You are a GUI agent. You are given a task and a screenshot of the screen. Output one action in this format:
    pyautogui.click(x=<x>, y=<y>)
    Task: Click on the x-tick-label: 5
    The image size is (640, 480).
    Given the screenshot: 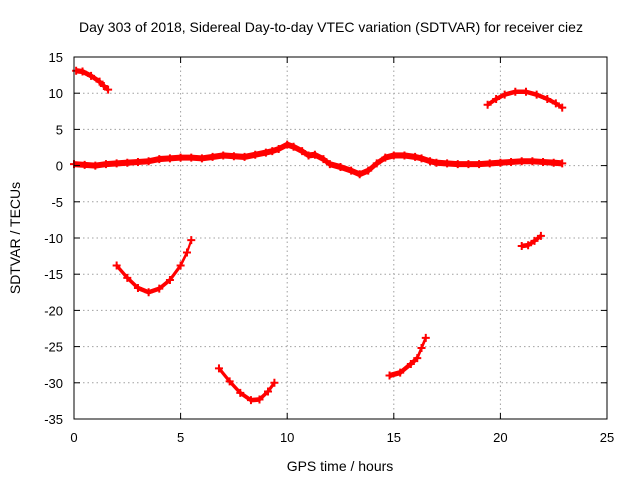 What is the action you would take?
    pyautogui.click(x=180, y=437)
    